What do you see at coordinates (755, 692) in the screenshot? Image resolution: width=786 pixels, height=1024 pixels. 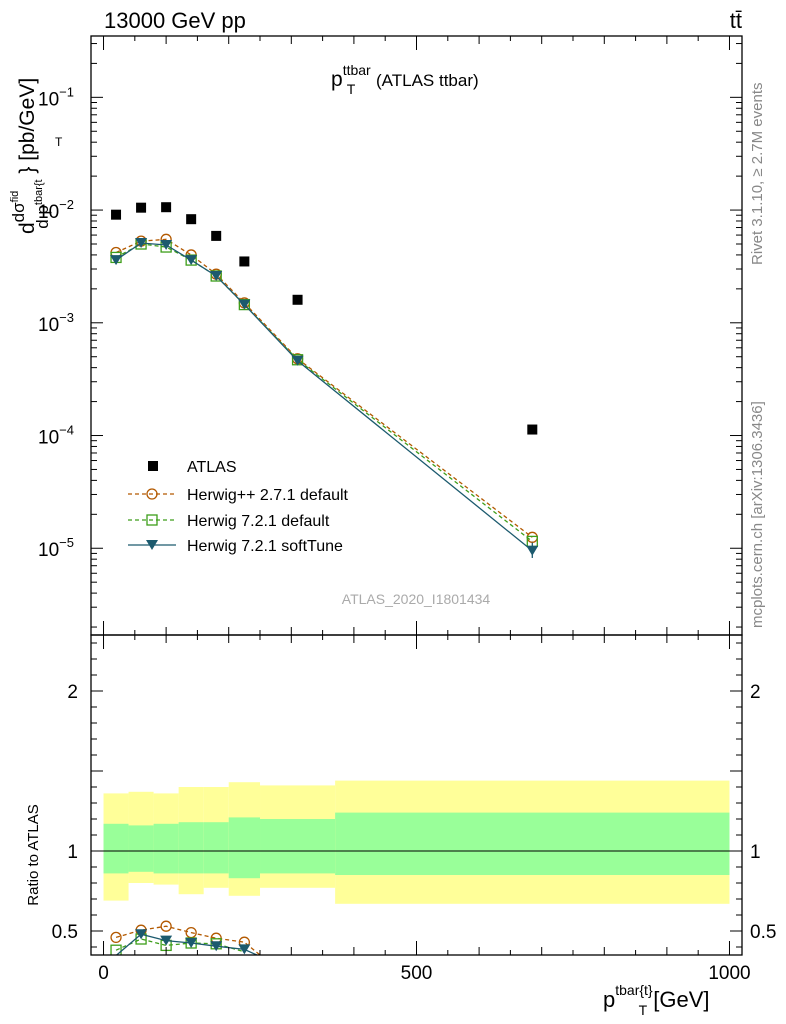 I see `ratio-ytick-label-right: 2` at bounding box center [755, 692].